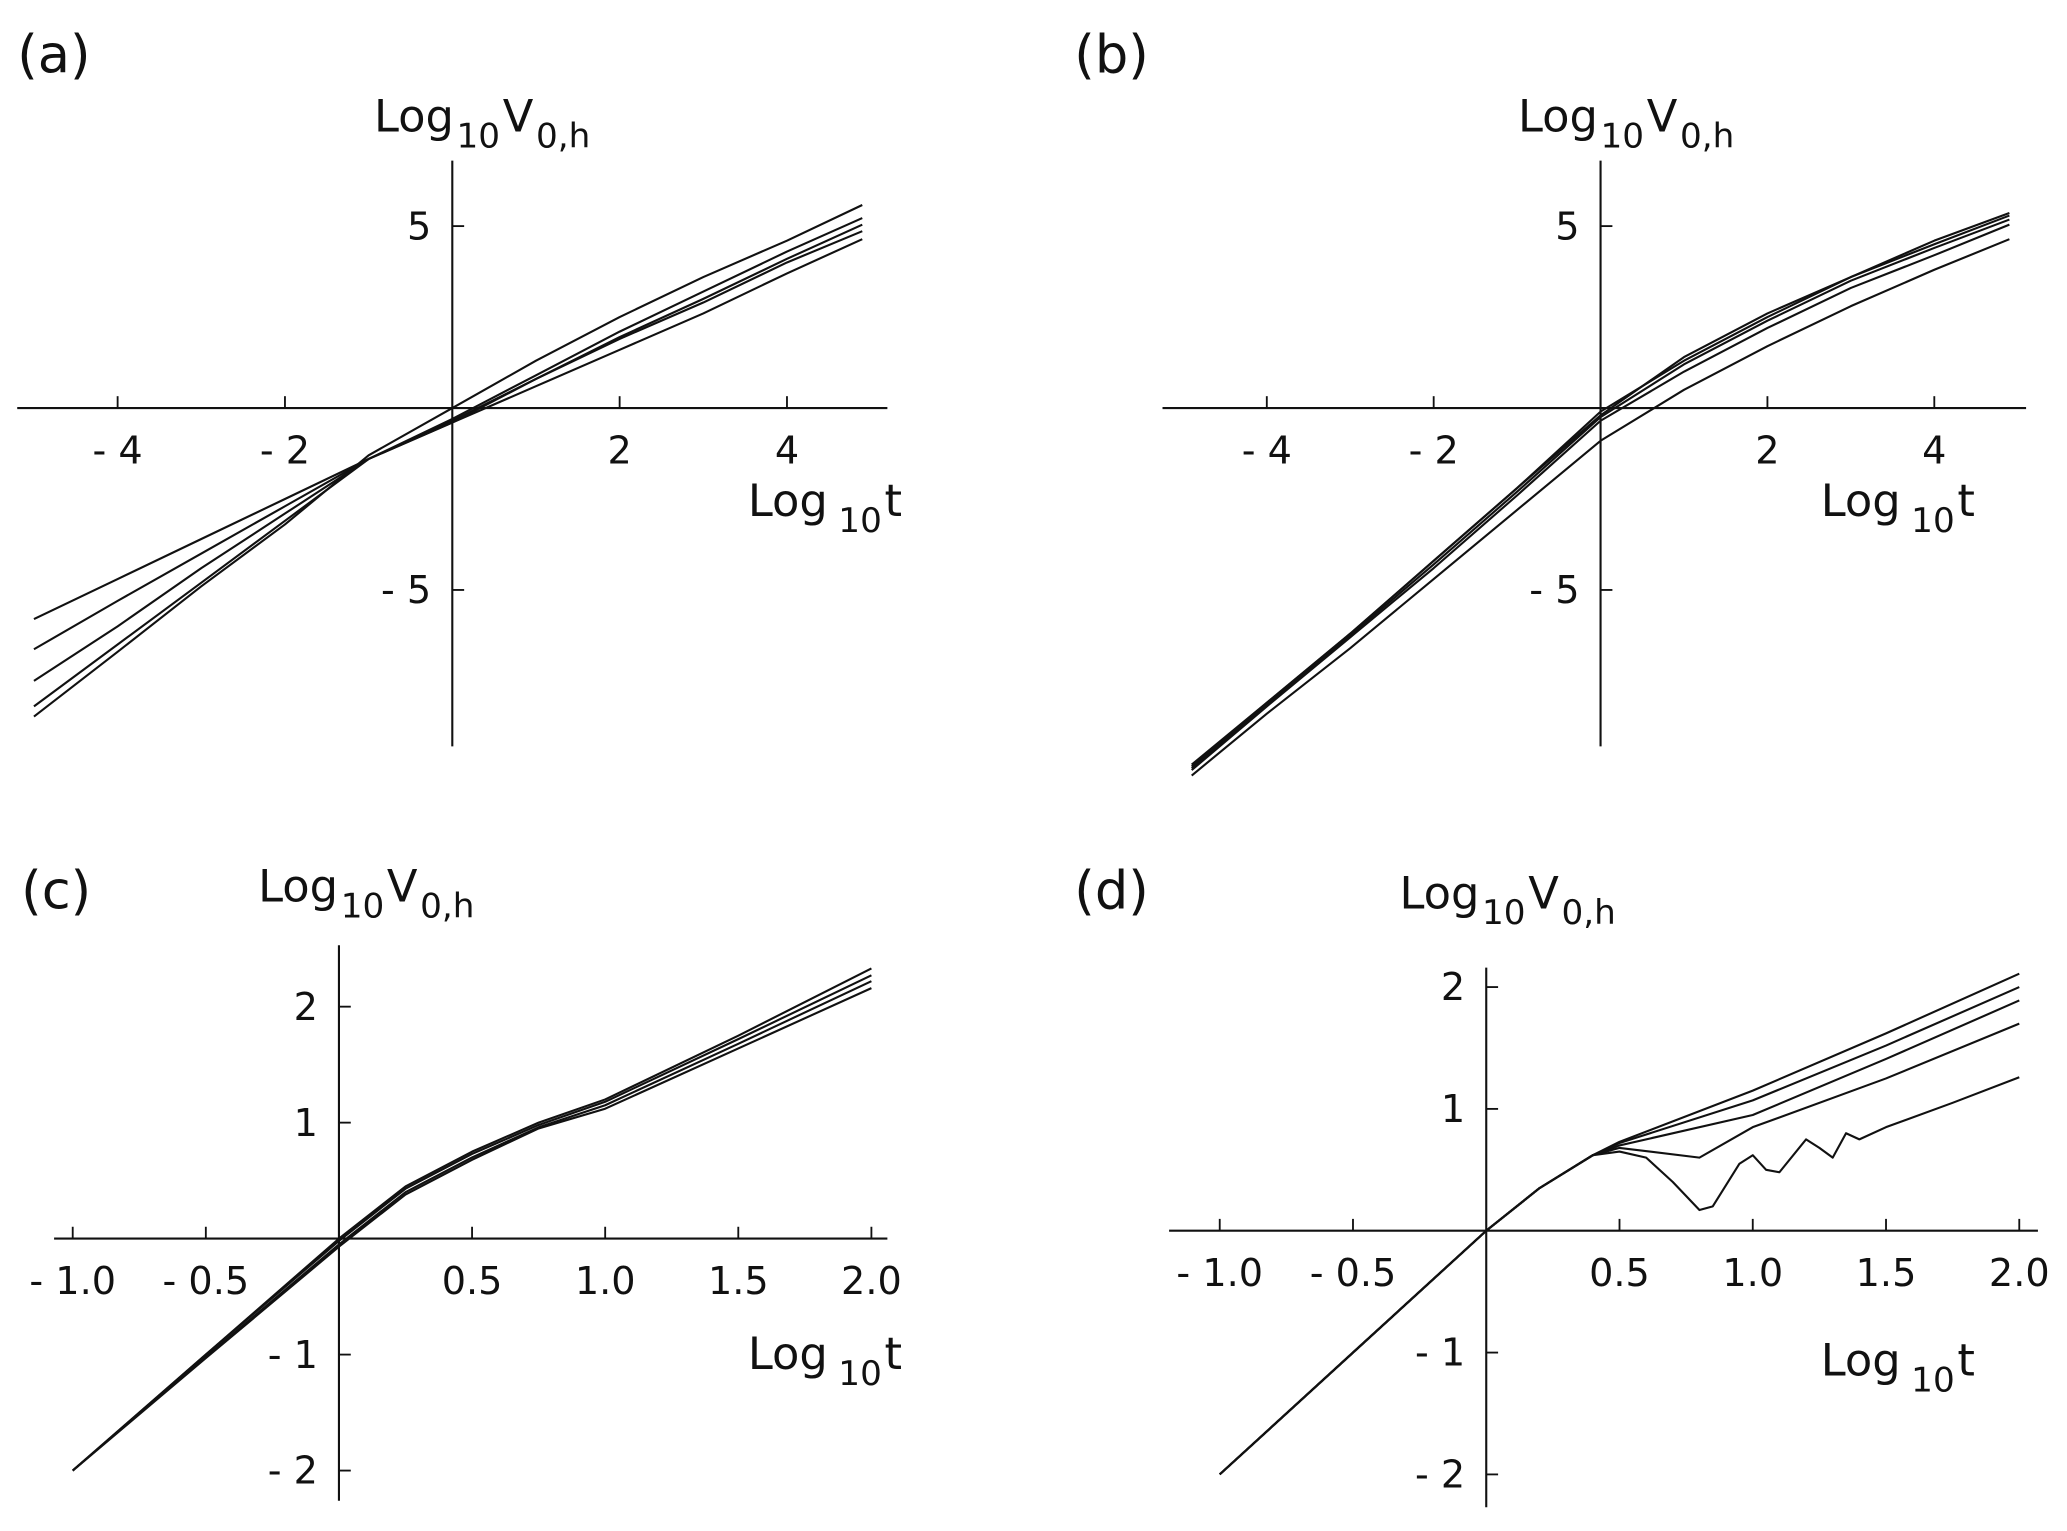 Image resolution: width=2067 pixels, height=1531 pixels. Describe the element at coordinates (1111, 54) in the screenshot. I see `panel-label: (b)` at that location.